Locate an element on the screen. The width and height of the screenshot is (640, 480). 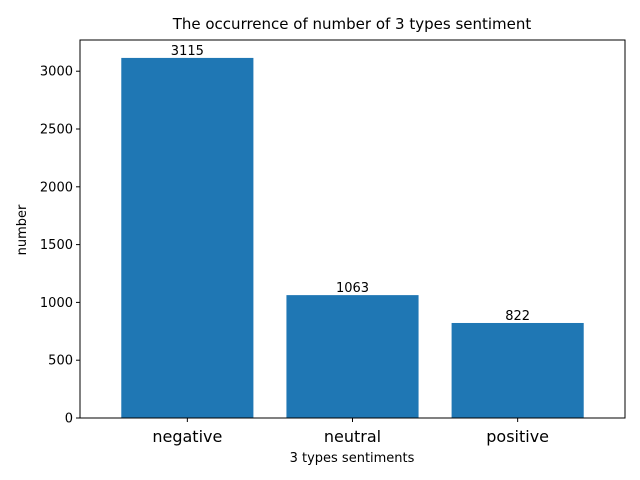
y-tick-label: 1000 is located at coordinates (56, 303).